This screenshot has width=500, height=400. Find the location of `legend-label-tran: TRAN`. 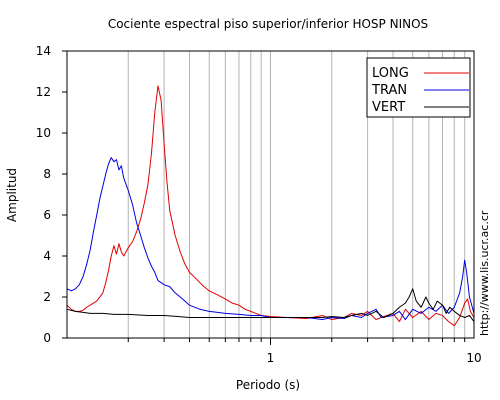

legend-label-tran: TRAN is located at coordinates (389, 90).